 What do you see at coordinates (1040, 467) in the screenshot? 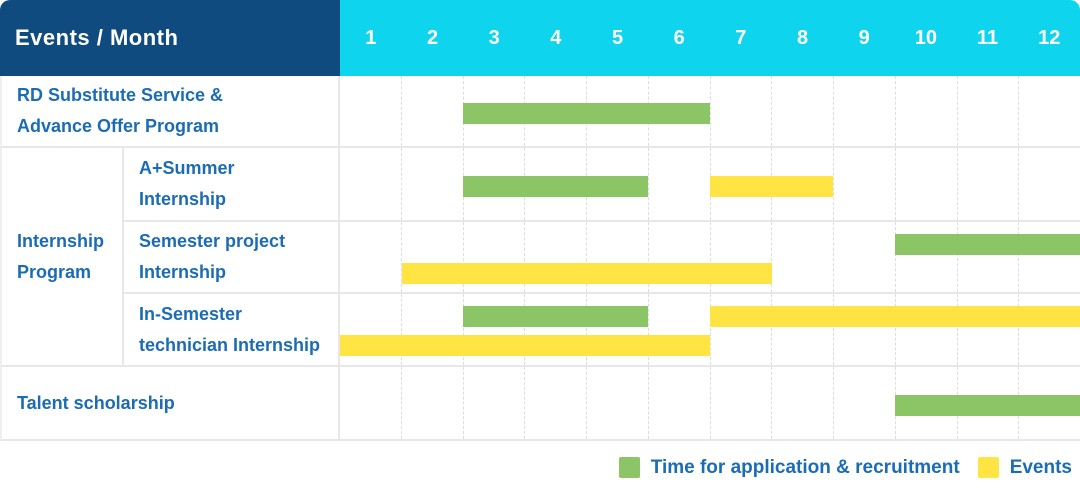
I see `legend-label-events: Events` at bounding box center [1040, 467].